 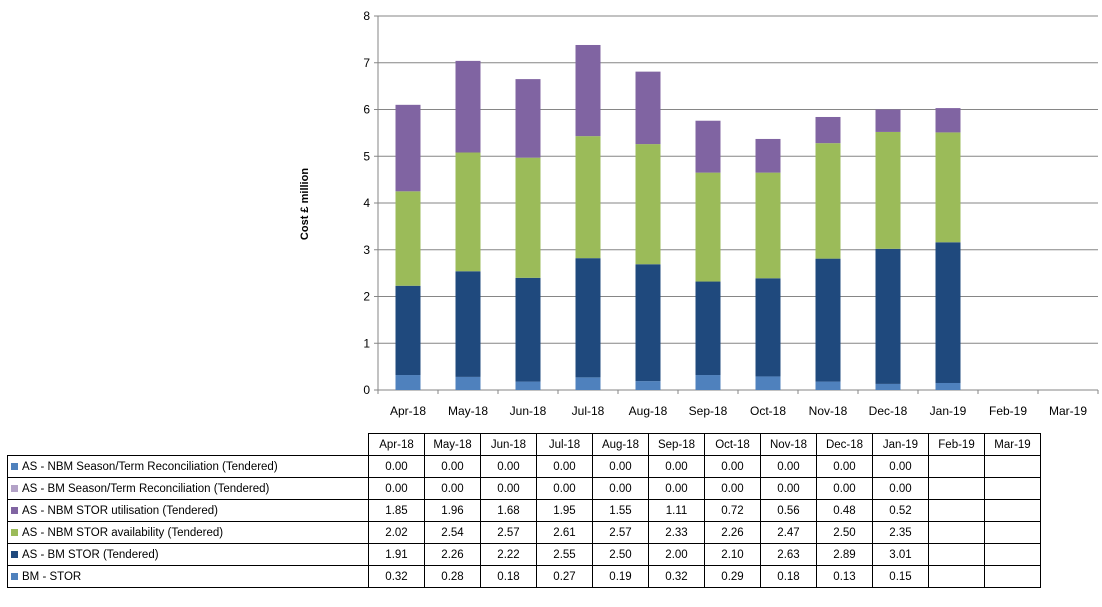 What do you see at coordinates (120, 510) in the screenshot?
I see `series-name: AS - NBM STOR utilisation (Tendered)` at bounding box center [120, 510].